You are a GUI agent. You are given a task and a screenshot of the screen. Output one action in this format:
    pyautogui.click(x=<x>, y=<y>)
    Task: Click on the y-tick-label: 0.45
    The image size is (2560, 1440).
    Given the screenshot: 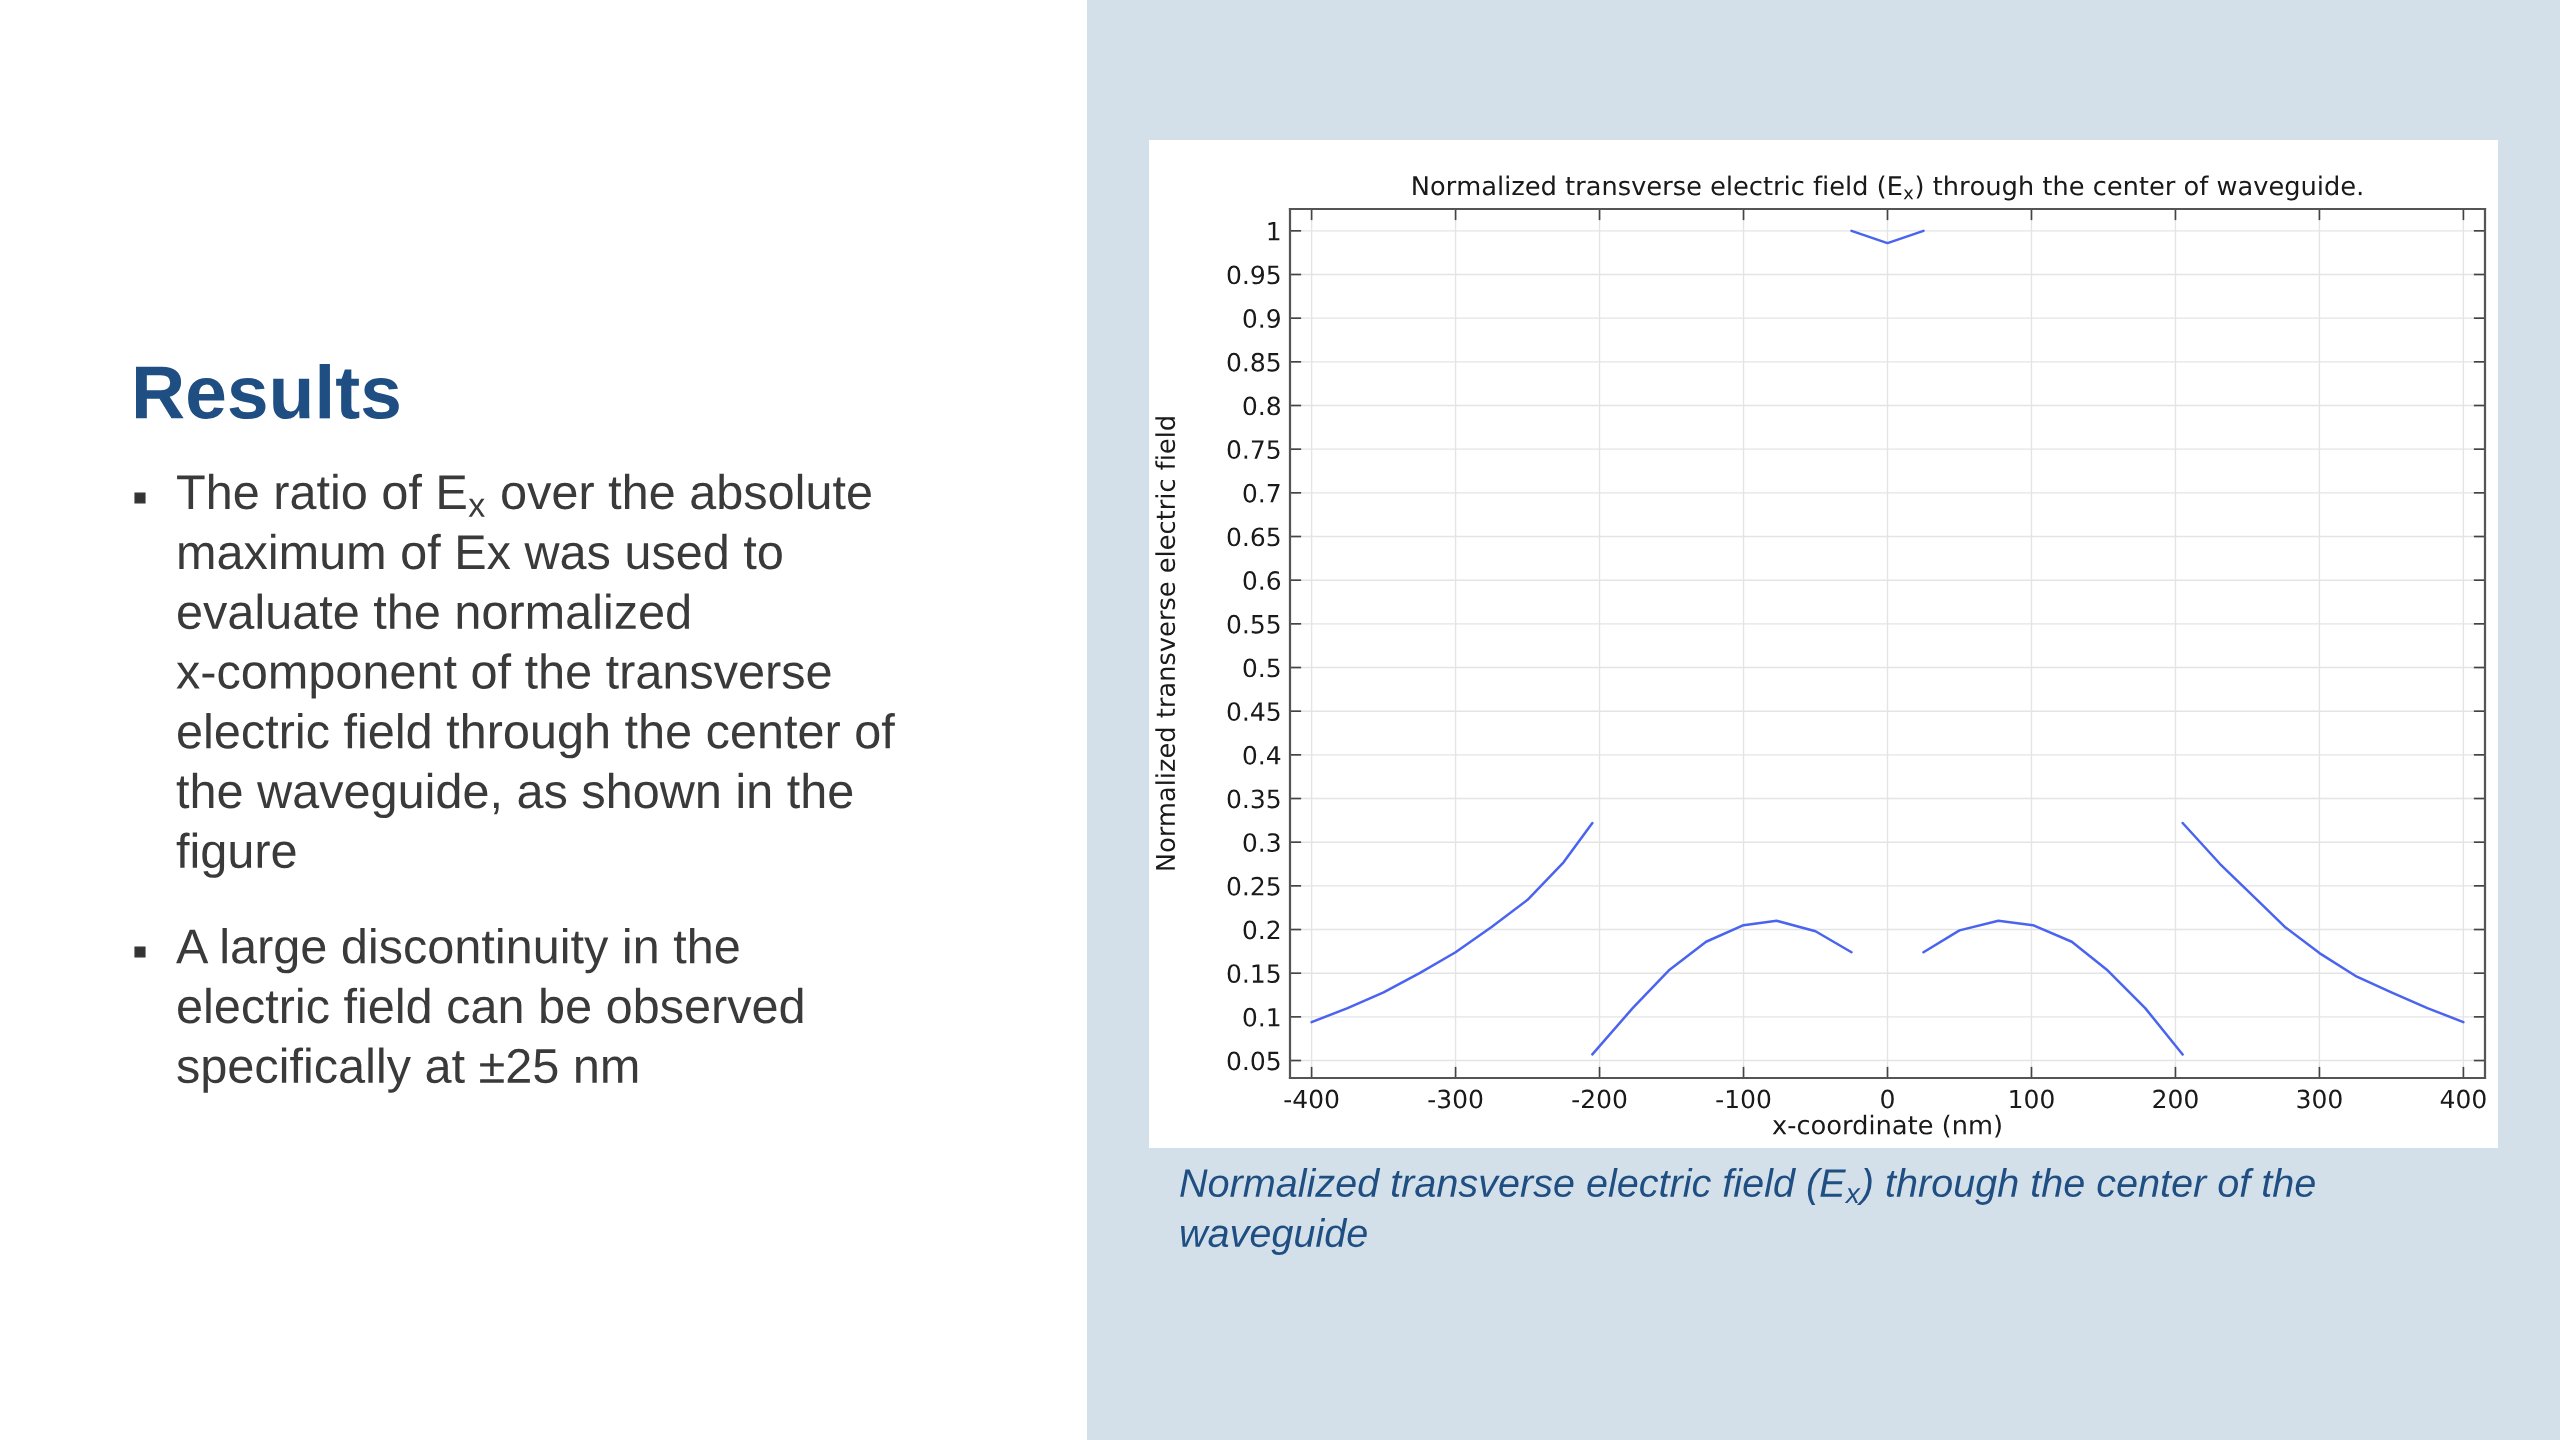 What is the action you would take?
    pyautogui.click(x=1253, y=712)
    